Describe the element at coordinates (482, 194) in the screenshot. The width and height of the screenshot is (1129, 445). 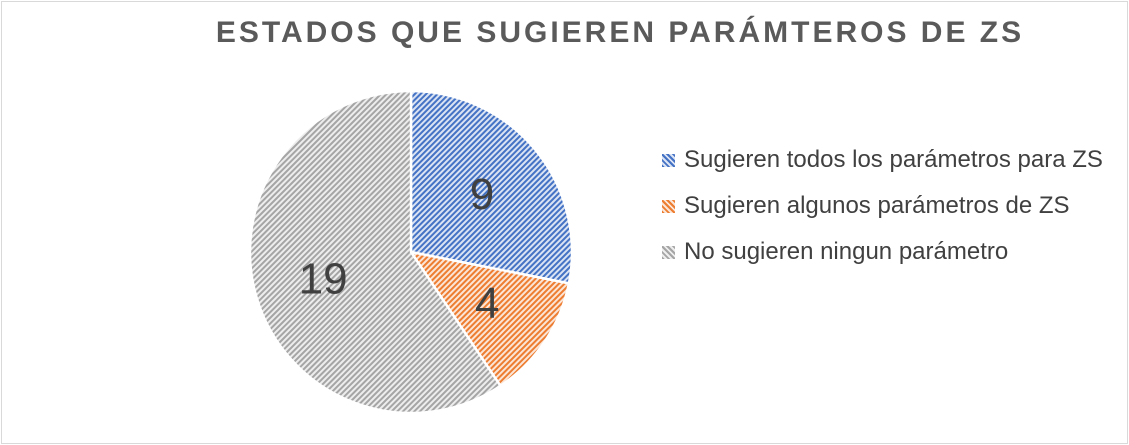
I see `data-label: 9` at that location.